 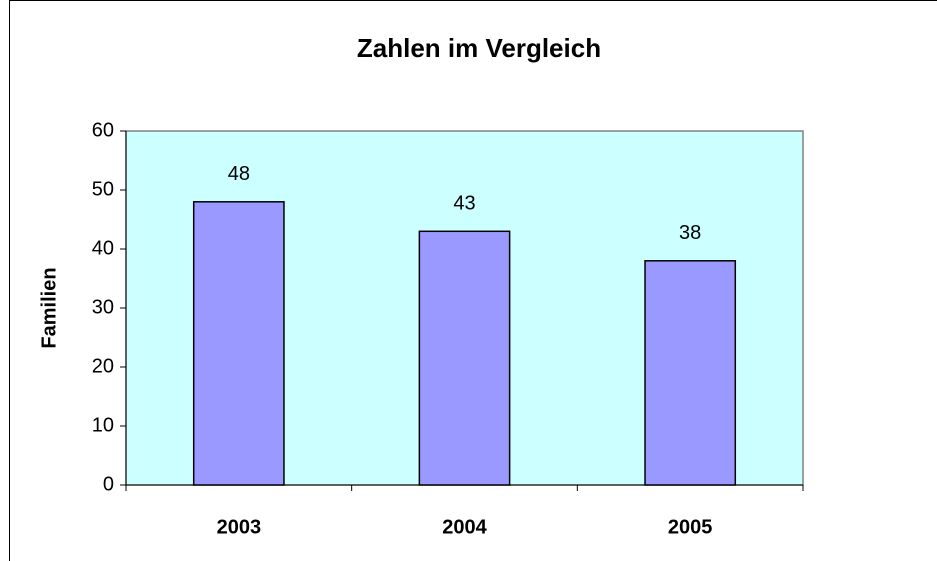 What do you see at coordinates (464, 527) in the screenshot?
I see `x-tick-label: 2004` at bounding box center [464, 527].